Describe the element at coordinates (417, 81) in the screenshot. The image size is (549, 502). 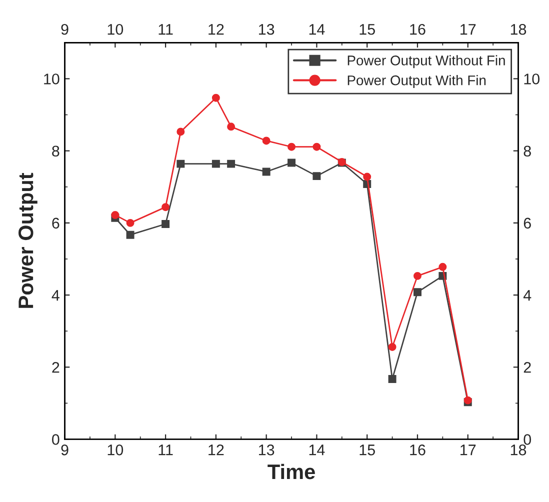
I see `legend-label: Power Output With Fin` at that location.